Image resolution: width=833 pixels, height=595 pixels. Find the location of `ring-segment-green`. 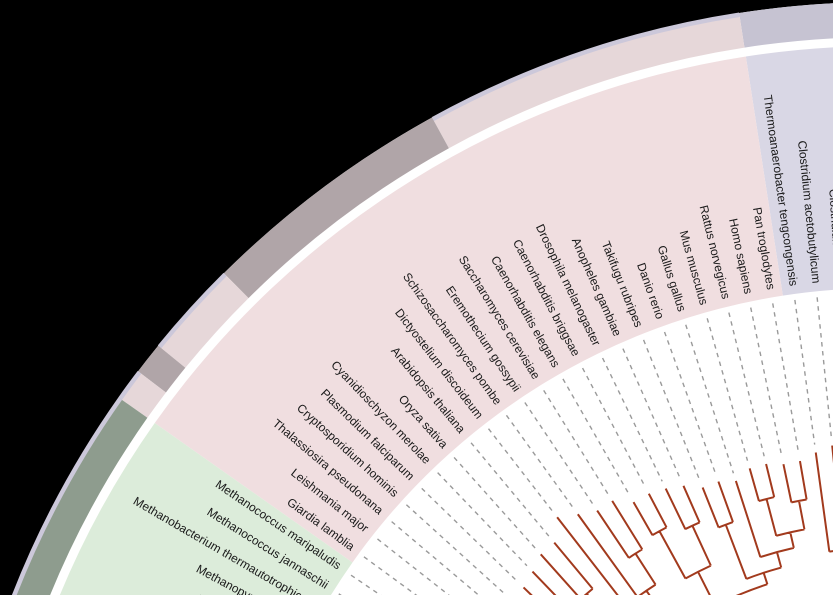

ring-segment-green is located at coordinates (80, 496).